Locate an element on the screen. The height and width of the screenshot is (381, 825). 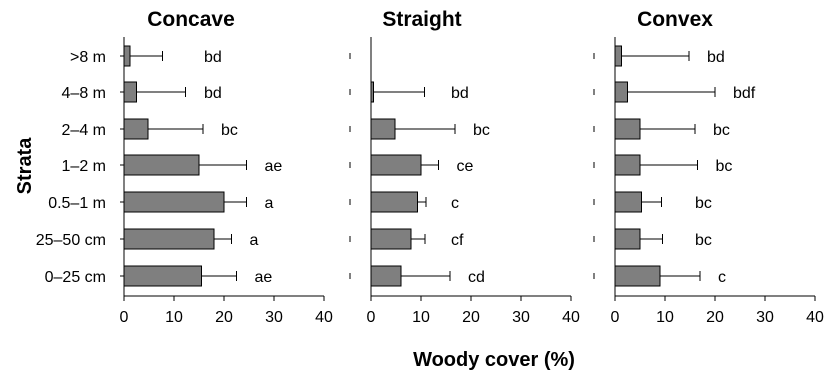
x-tick-label-1-0: 0 is located at coordinates (371, 317).